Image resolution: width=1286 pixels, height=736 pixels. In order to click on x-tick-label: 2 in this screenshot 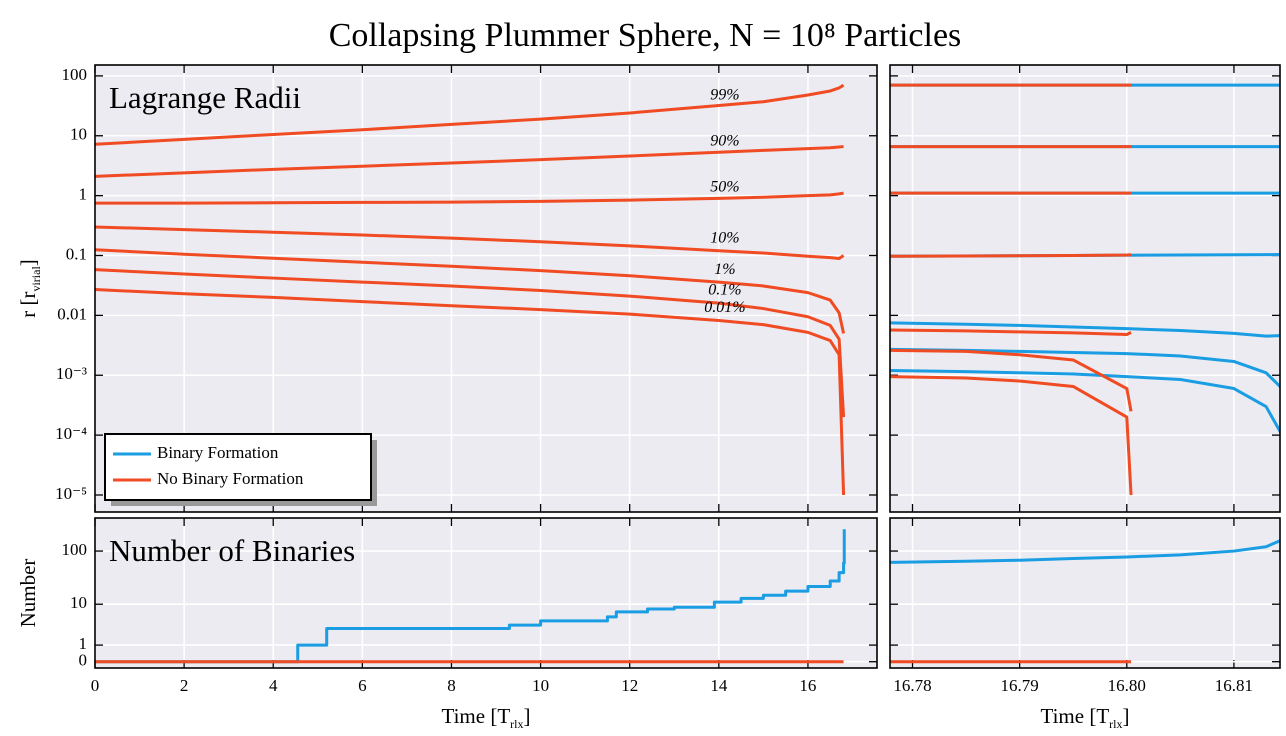, I will do `click(184, 685)`.